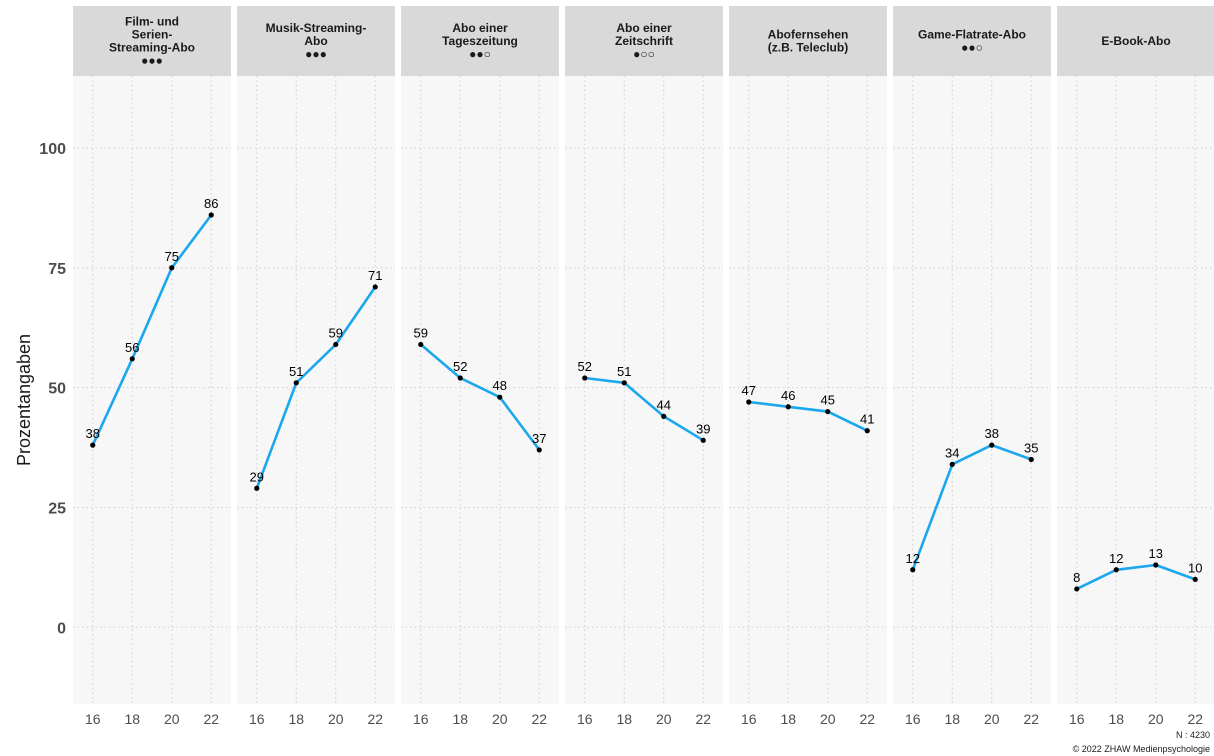  I want to click on y-tick-label: 25, so click(57, 508).